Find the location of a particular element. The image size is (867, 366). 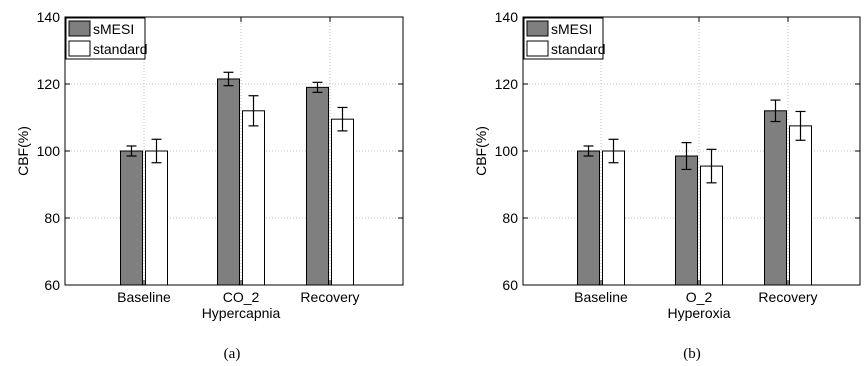

x-tick-label: CO_2 is located at coordinates (241, 297).